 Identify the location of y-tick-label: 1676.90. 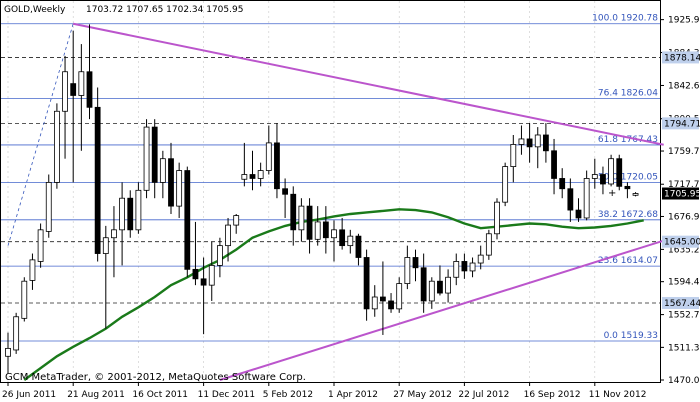
(684, 217).